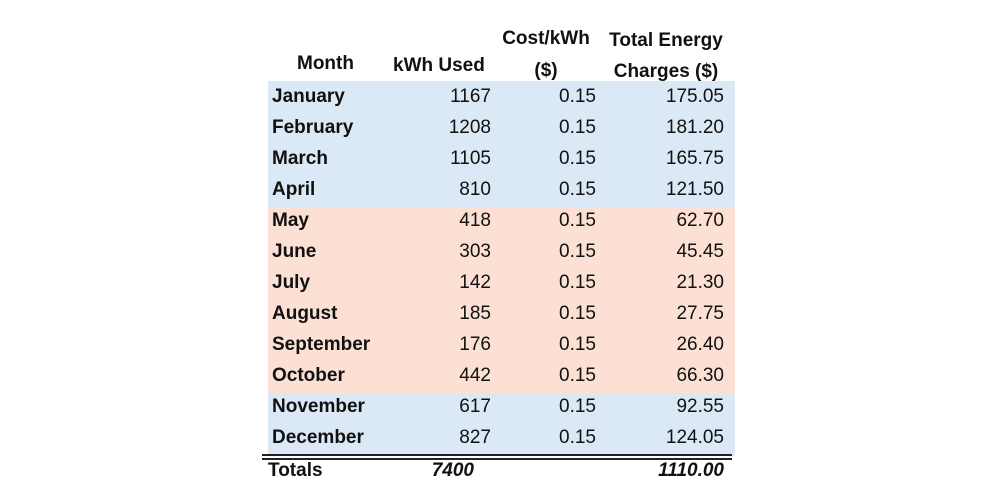  Describe the element at coordinates (469, 127) in the screenshot. I see `kwh-cell: 1208` at that location.